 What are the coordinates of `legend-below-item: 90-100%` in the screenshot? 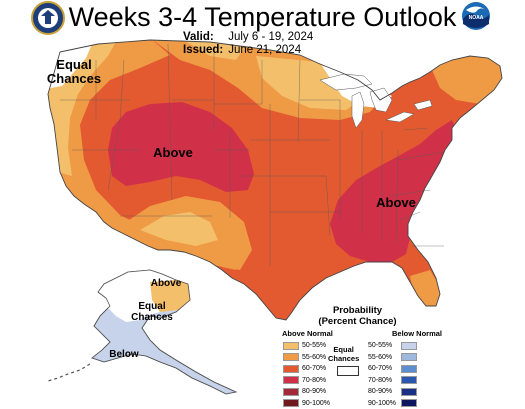 It's located at (392, 404).